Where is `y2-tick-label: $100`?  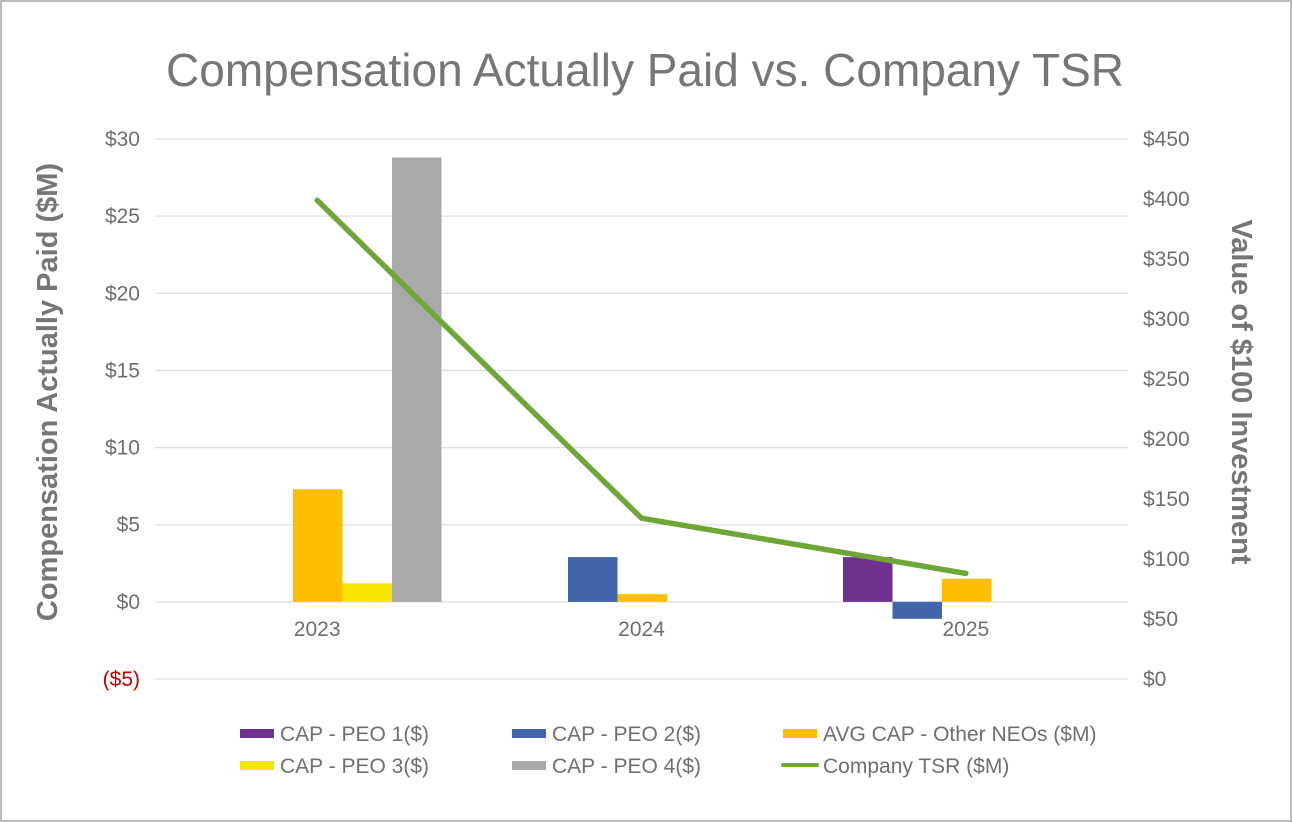 y2-tick-label: $100 is located at coordinates (1166, 559).